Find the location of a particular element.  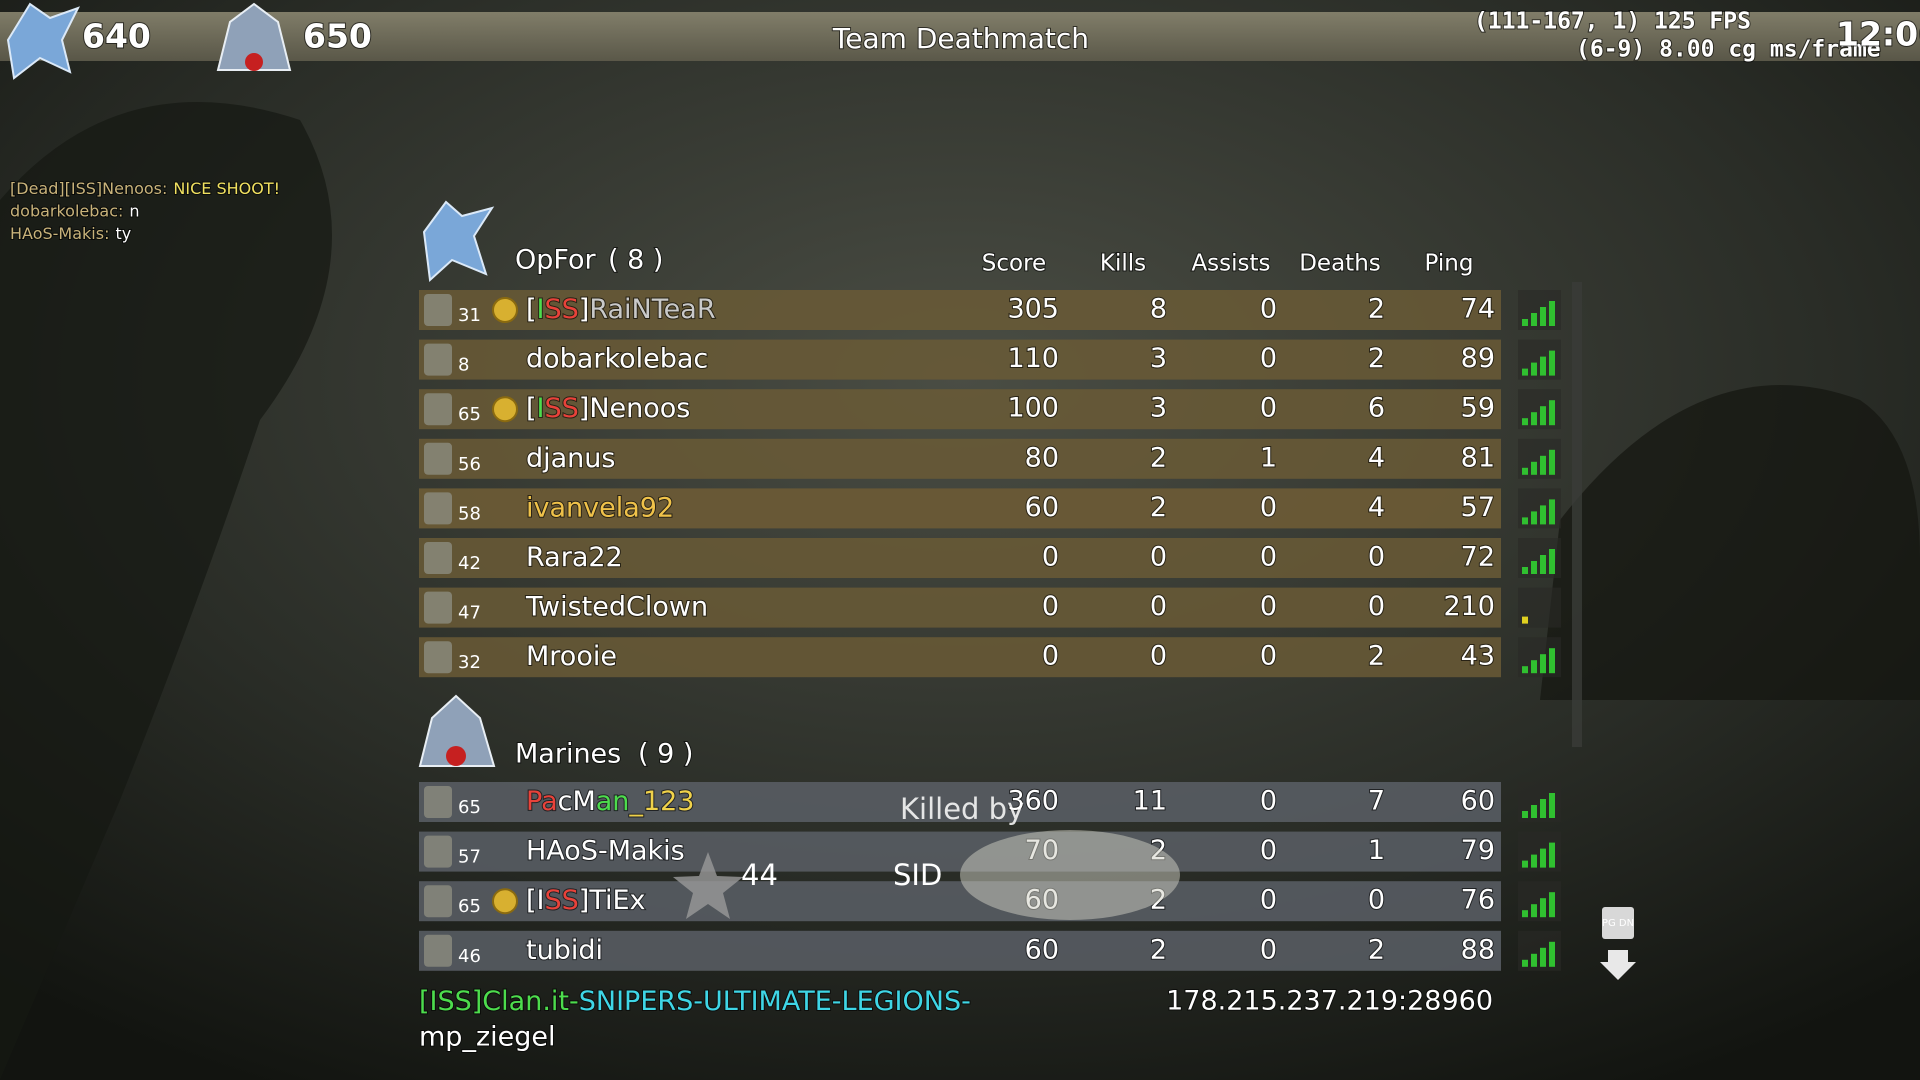

killcam: Killed by 44 SID is located at coordinates (926, 856).